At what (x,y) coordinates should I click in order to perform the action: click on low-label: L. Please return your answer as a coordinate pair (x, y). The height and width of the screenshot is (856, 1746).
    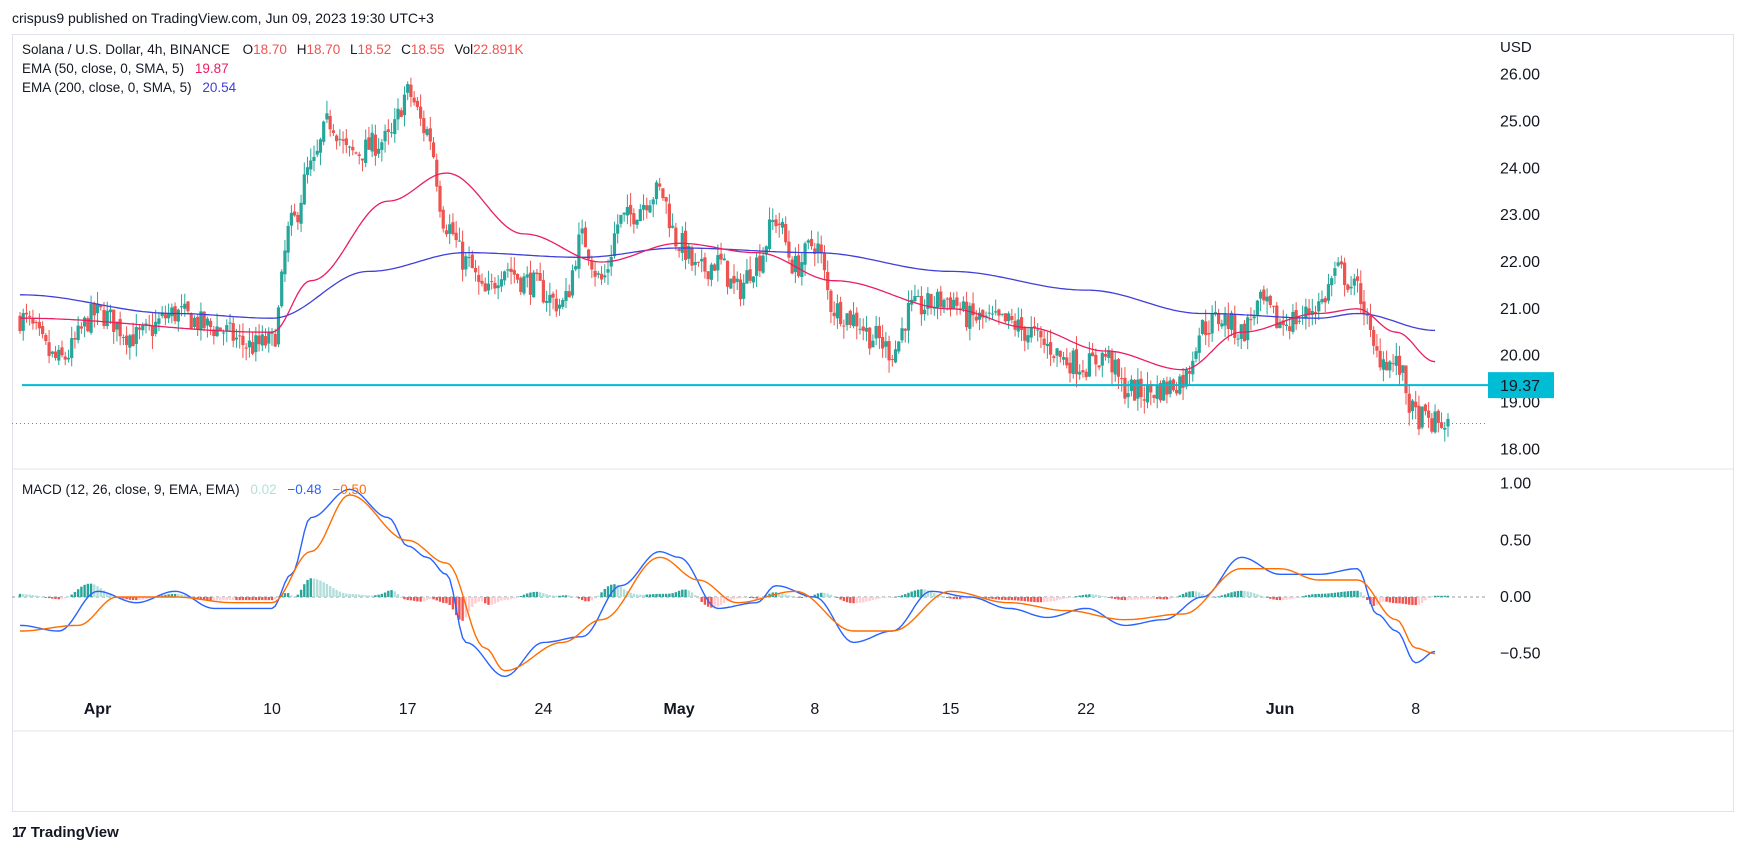
    Looking at the image, I should click on (354, 49).